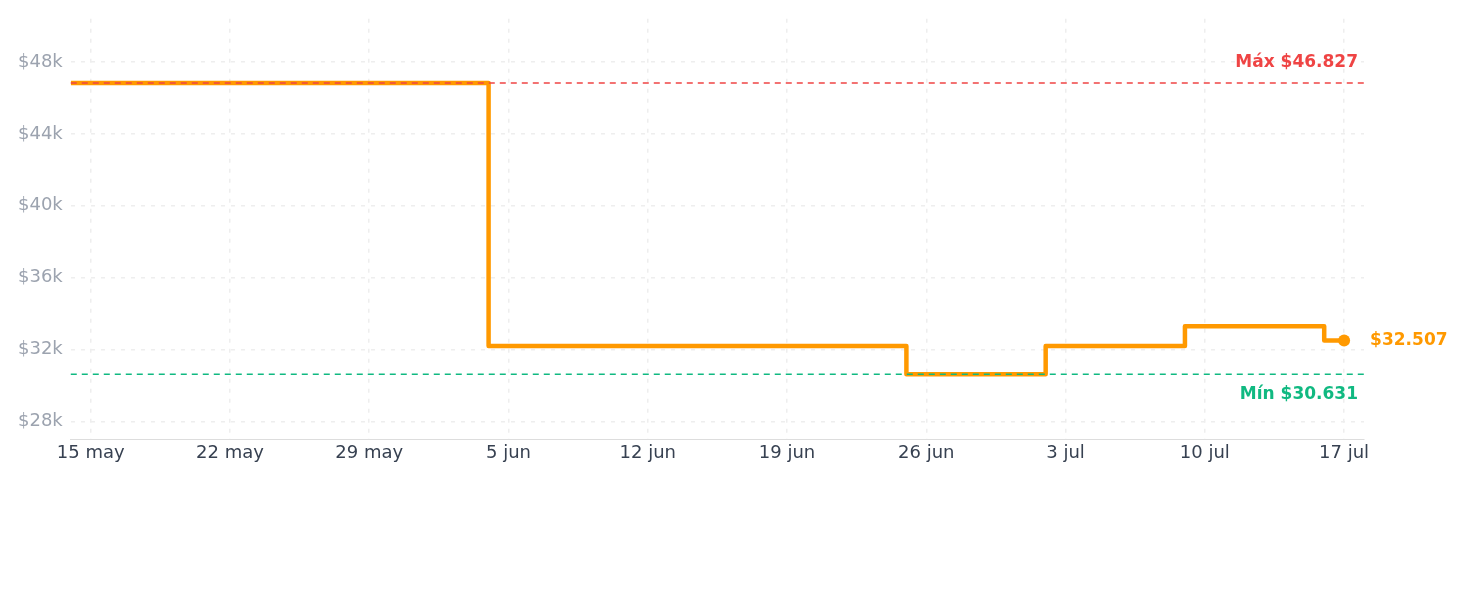 This screenshot has height=607, width=1479. What do you see at coordinates (1296, 60) in the screenshot?
I see `ref-line-label: Máx $46.827` at bounding box center [1296, 60].